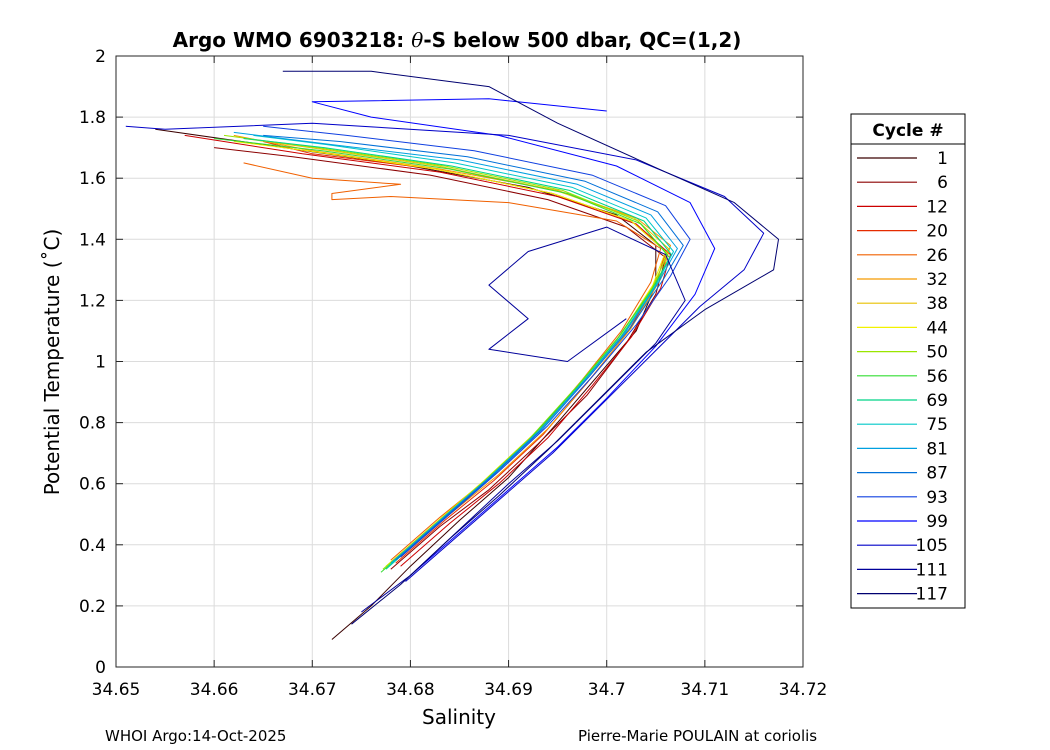 This screenshot has width=1050, height=750. What do you see at coordinates (932, 546) in the screenshot?
I see `legend-label-cycle-105: 105` at bounding box center [932, 546].